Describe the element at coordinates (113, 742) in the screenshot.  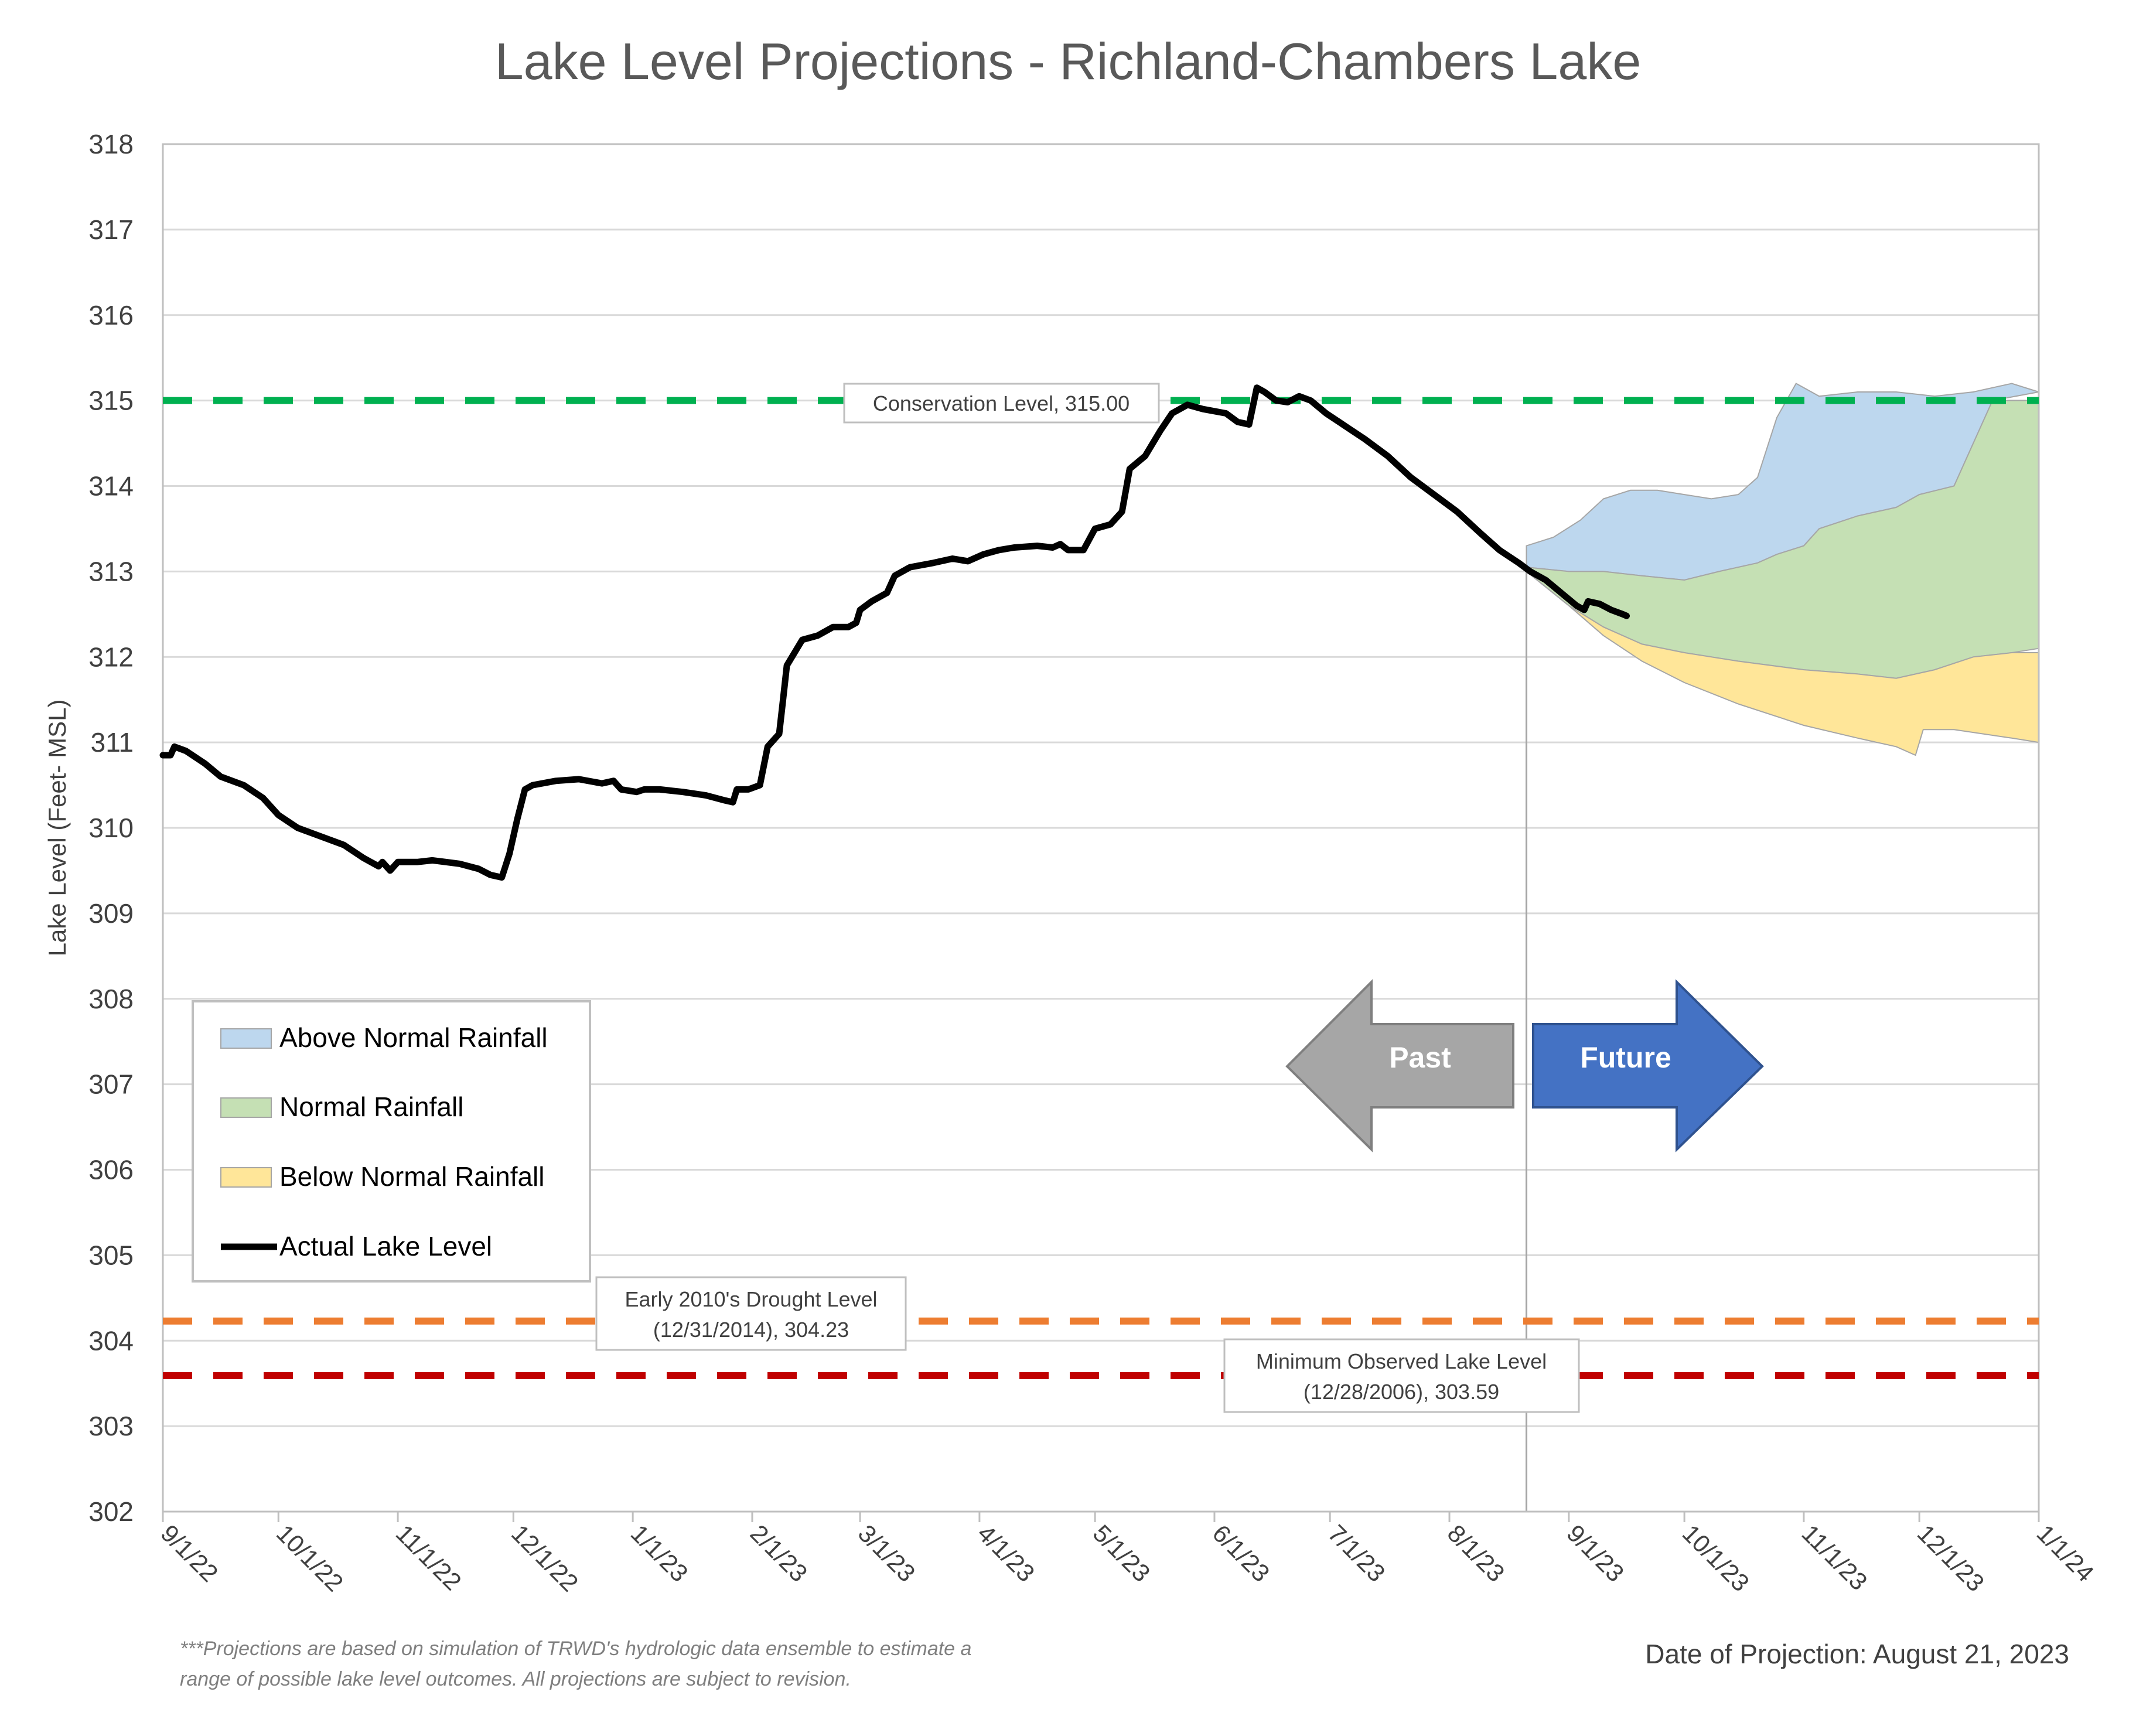
I see `y-tick-label-311: 311` at that location.